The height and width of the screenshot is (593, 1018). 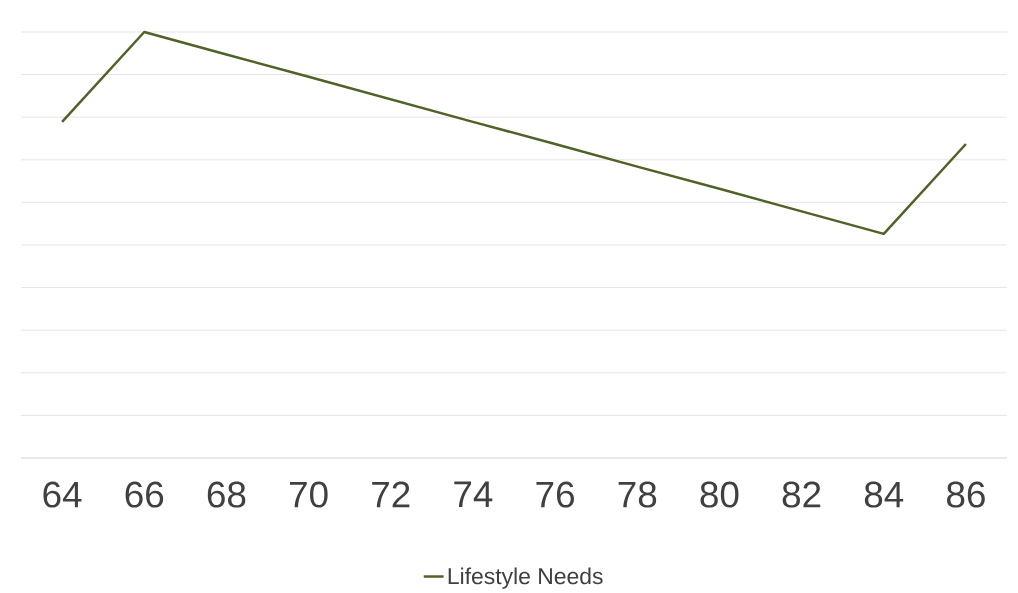 I want to click on x-tick-label: 78, so click(x=637, y=494).